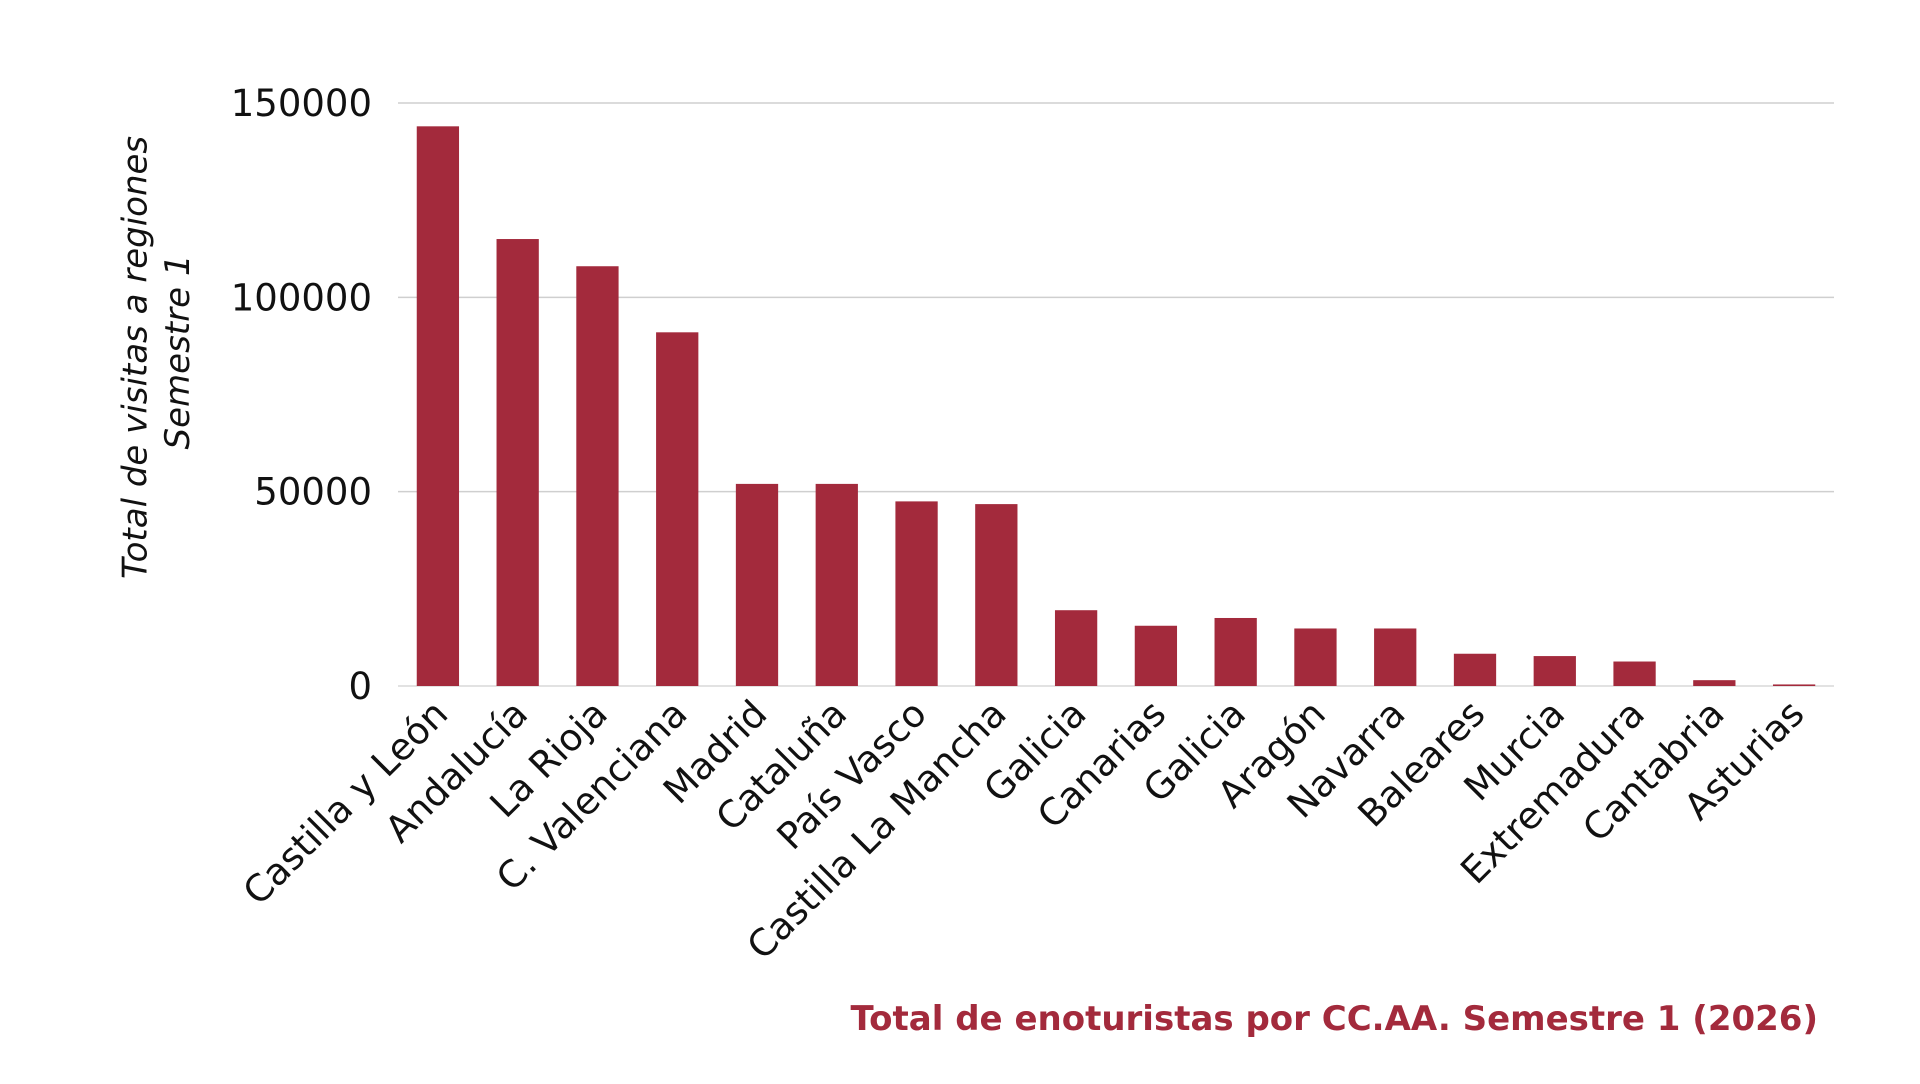 The height and width of the screenshot is (1084, 1920). What do you see at coordinates (301, 103) in the screenshot?
I see `y-tick-label: 150000` at bounding box center [301, 103].